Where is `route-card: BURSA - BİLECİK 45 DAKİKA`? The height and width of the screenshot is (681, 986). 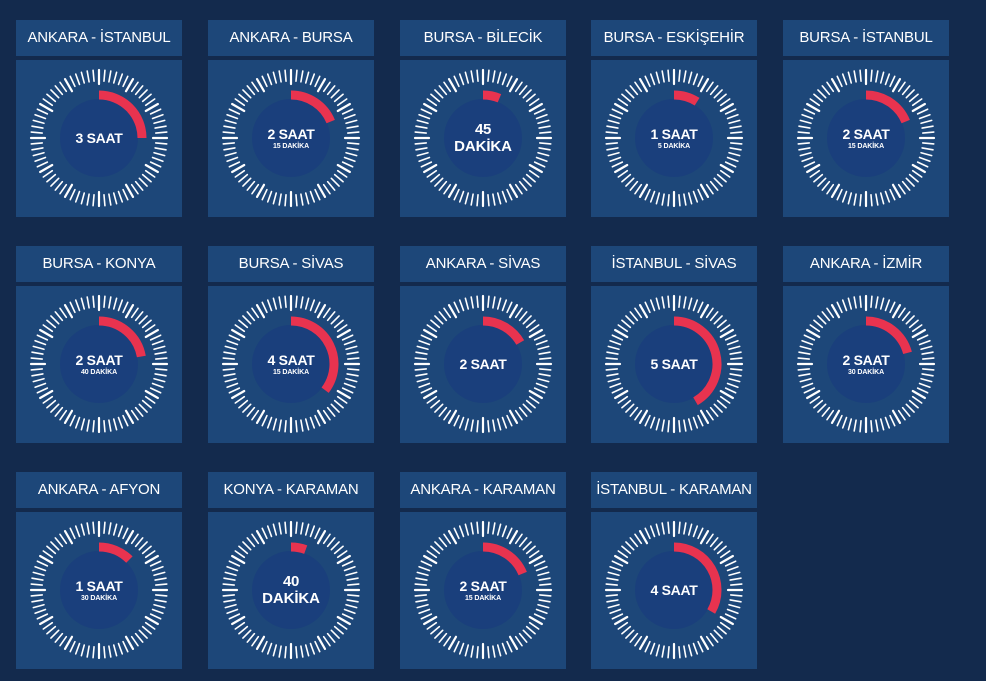
route-card: BURSA - BİLECİK 45 DAKİKA is located at coordinates (483, 118).